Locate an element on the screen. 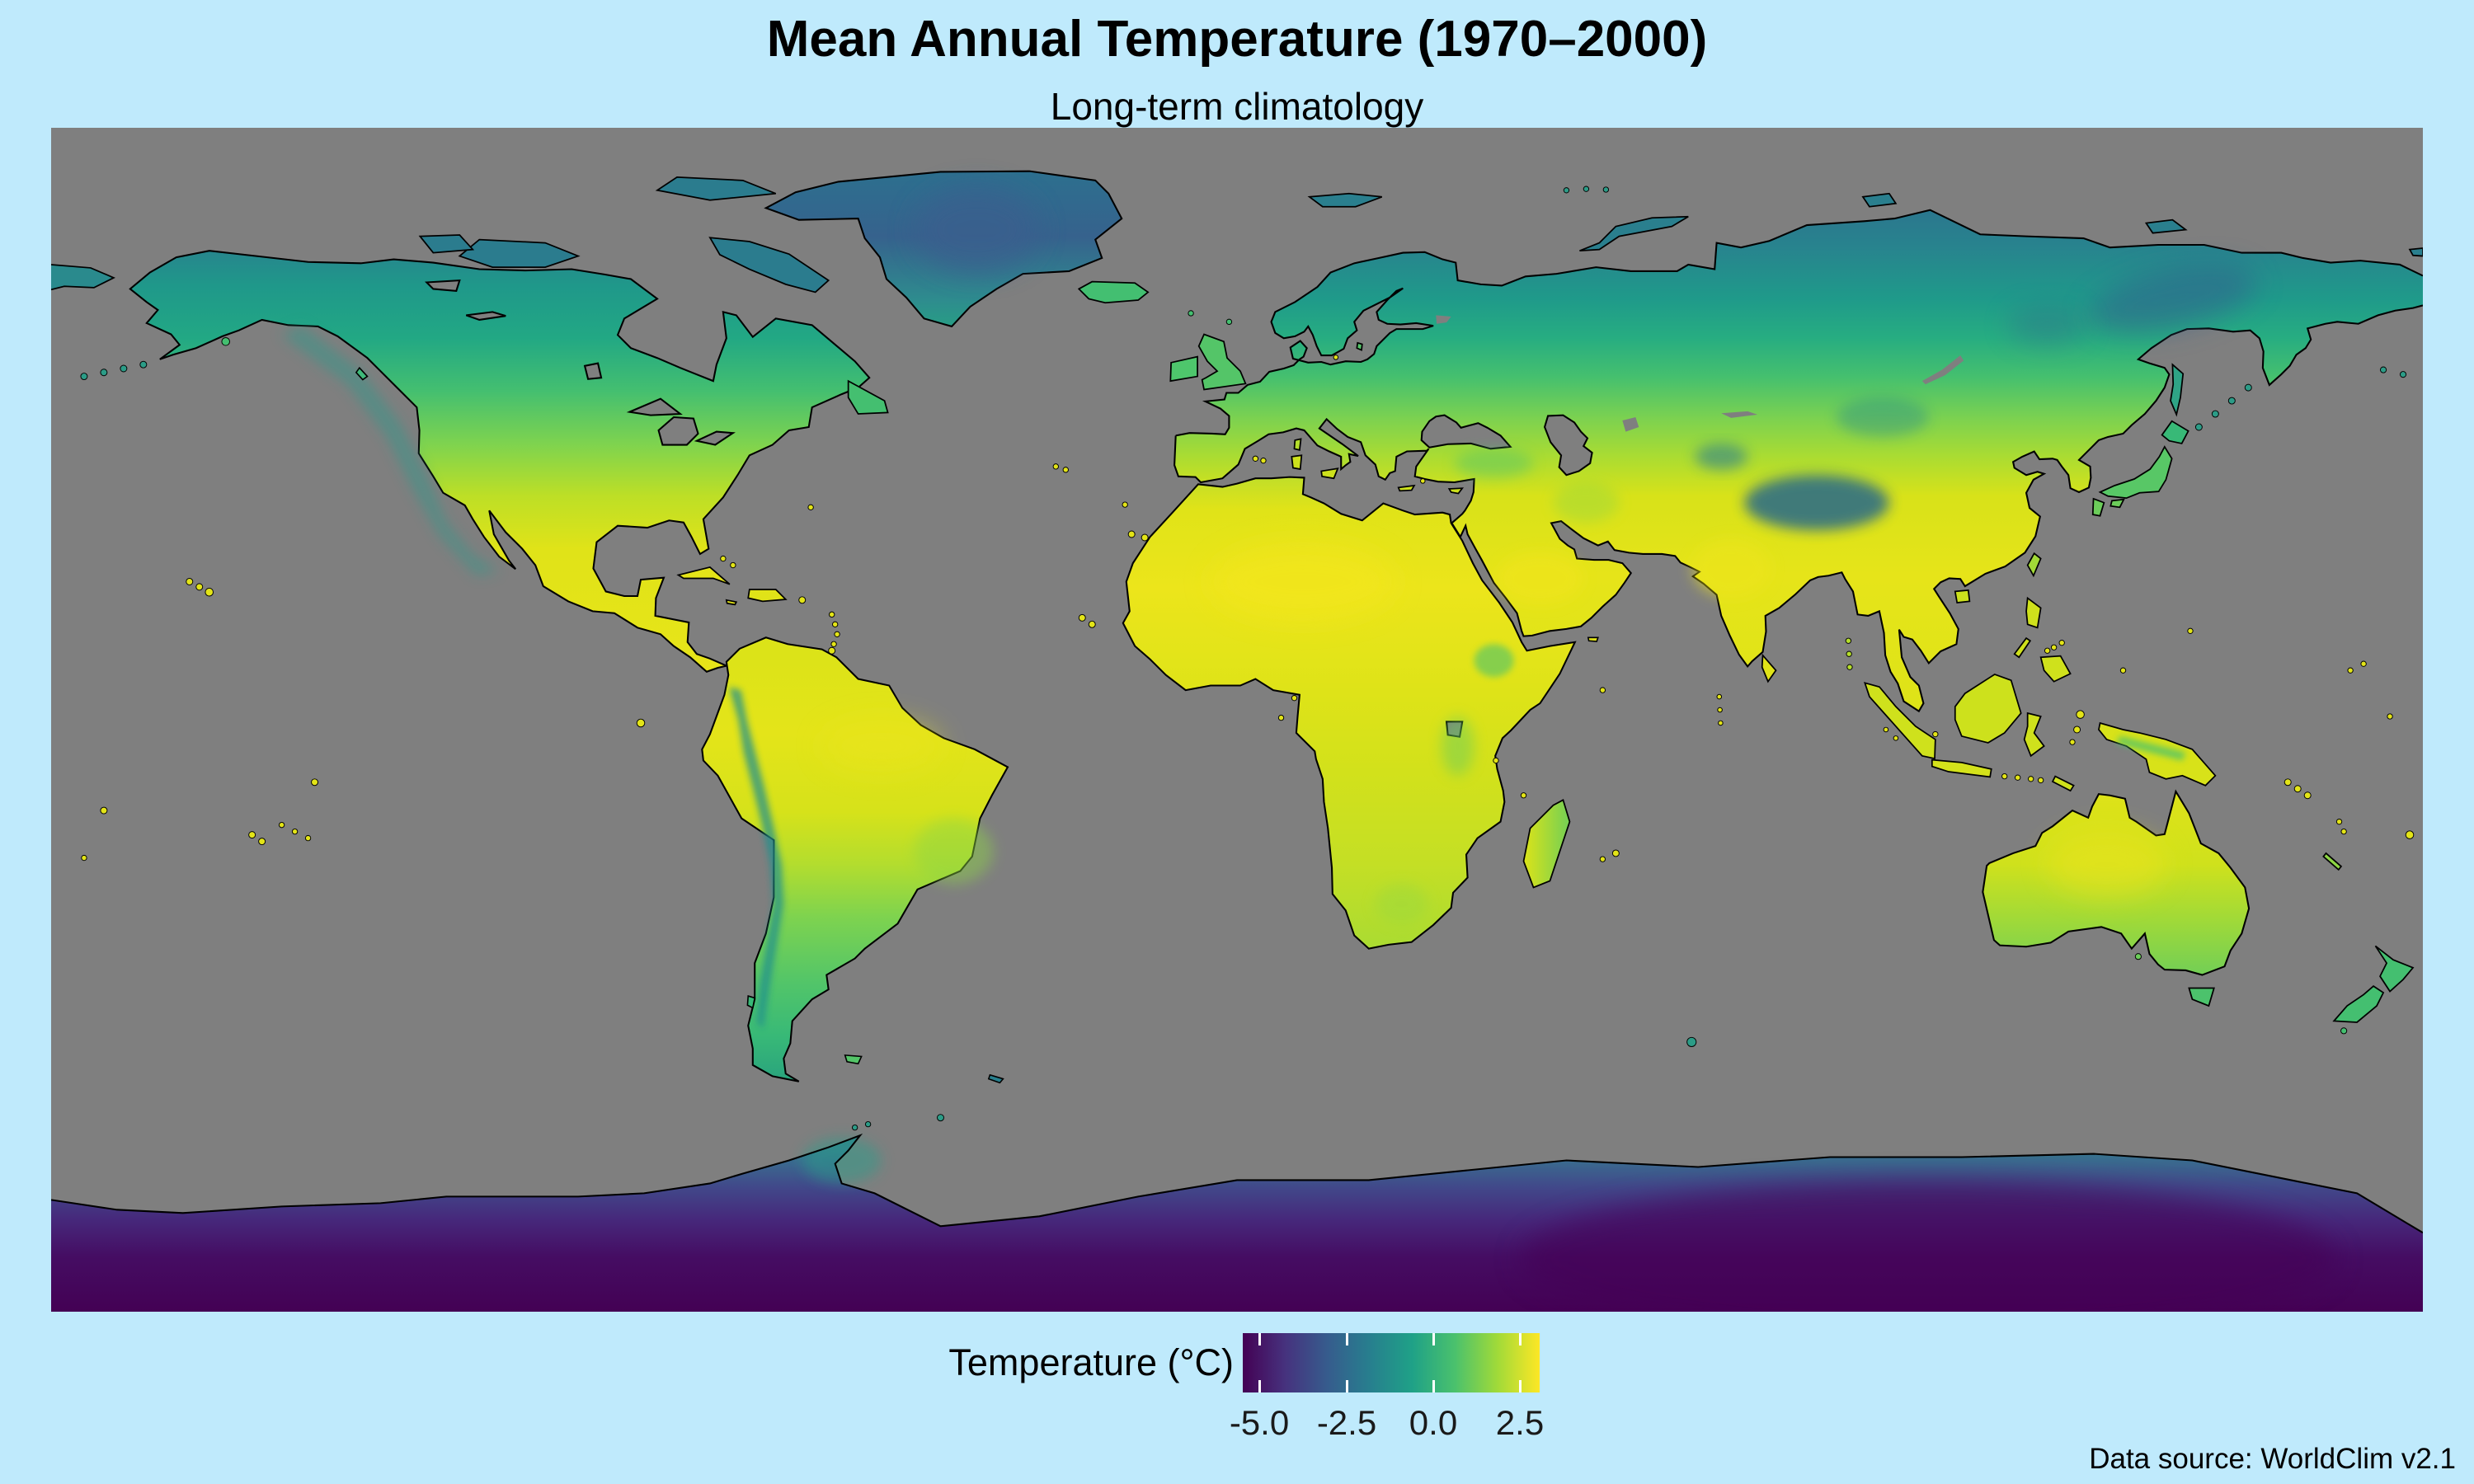 The image size is (2474, 1484). landmass-socotra is located at coordinates (1593, 639).